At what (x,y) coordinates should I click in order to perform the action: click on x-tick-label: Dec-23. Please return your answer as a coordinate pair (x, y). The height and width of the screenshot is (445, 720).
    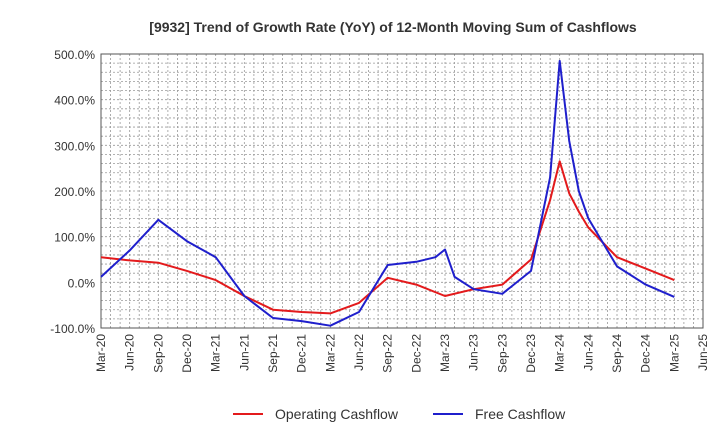
    Looking at the image, I should click on (531, 353).